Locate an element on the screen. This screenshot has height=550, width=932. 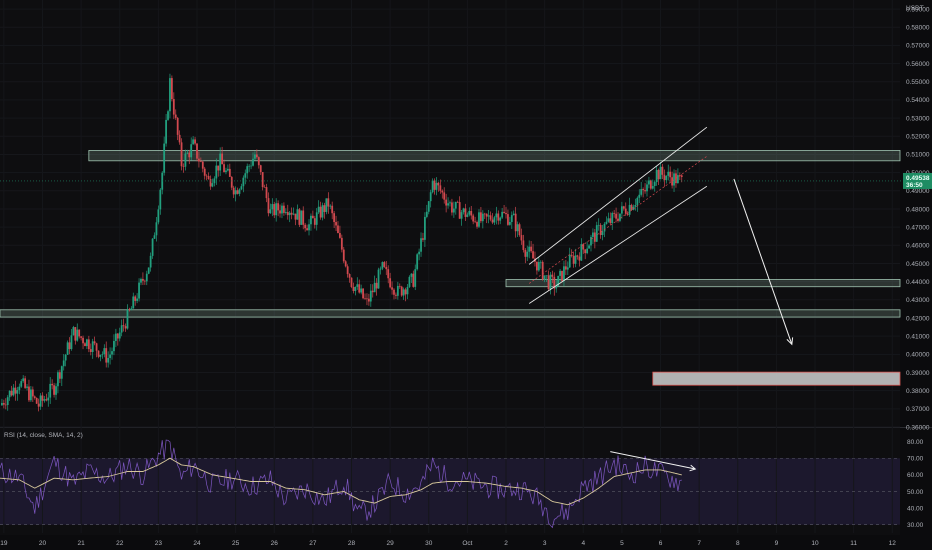
price-tick-label: 0.37000 is located at coordinates (918, 409).